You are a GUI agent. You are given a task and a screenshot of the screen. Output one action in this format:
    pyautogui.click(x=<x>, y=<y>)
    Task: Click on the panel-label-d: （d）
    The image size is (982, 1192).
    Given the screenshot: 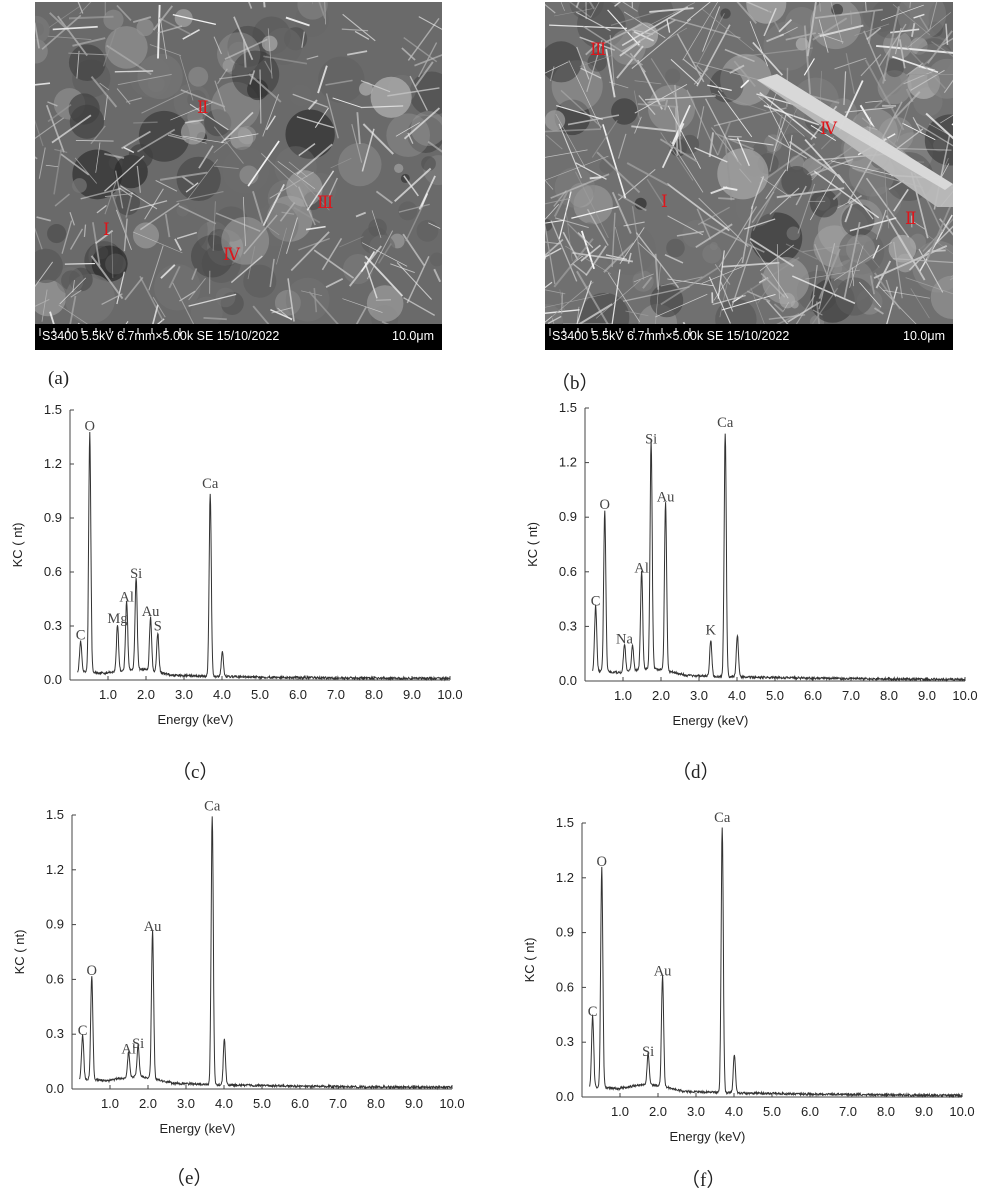 What is the action you would take?
    pyautogui.click(x=696, y=770)
    